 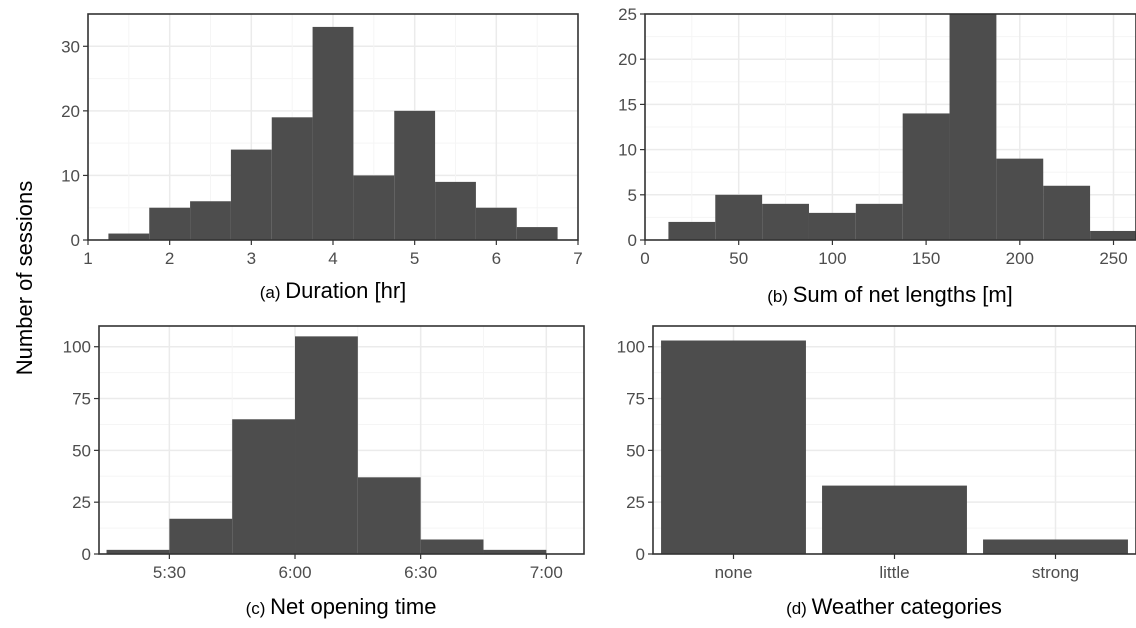 I want to click on panel-prefix: (b), so click(x=780, y=296).